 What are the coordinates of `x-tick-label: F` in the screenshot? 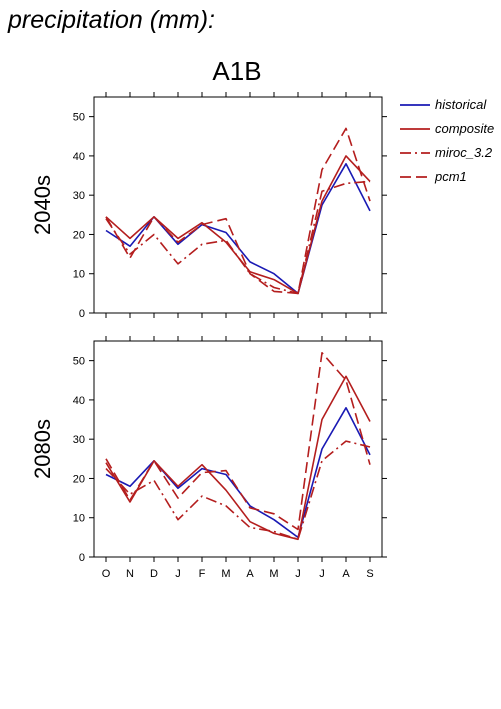 It's located at (202, 574).